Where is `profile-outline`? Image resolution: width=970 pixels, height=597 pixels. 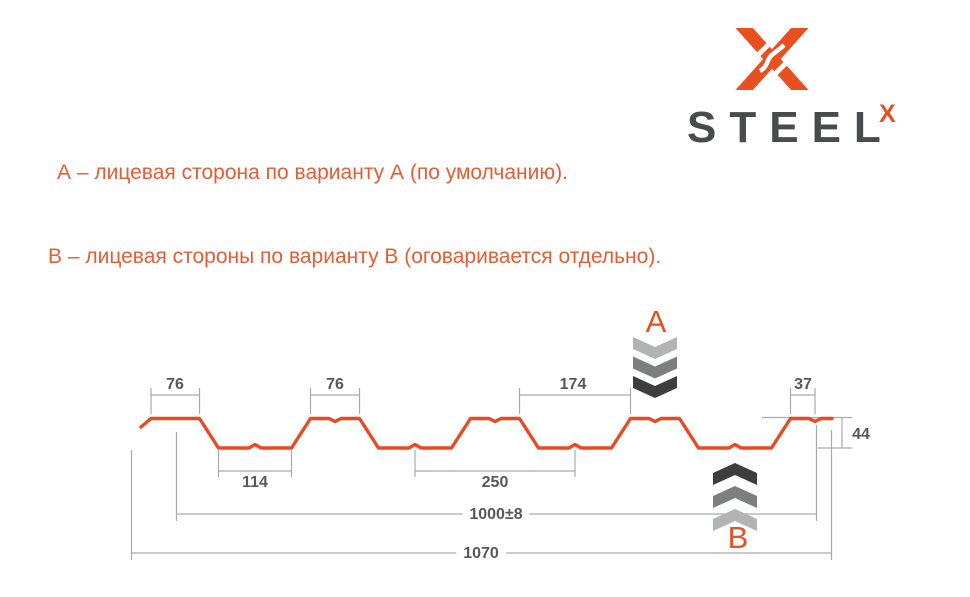
profile-outline is located at coordinates (486, 433).